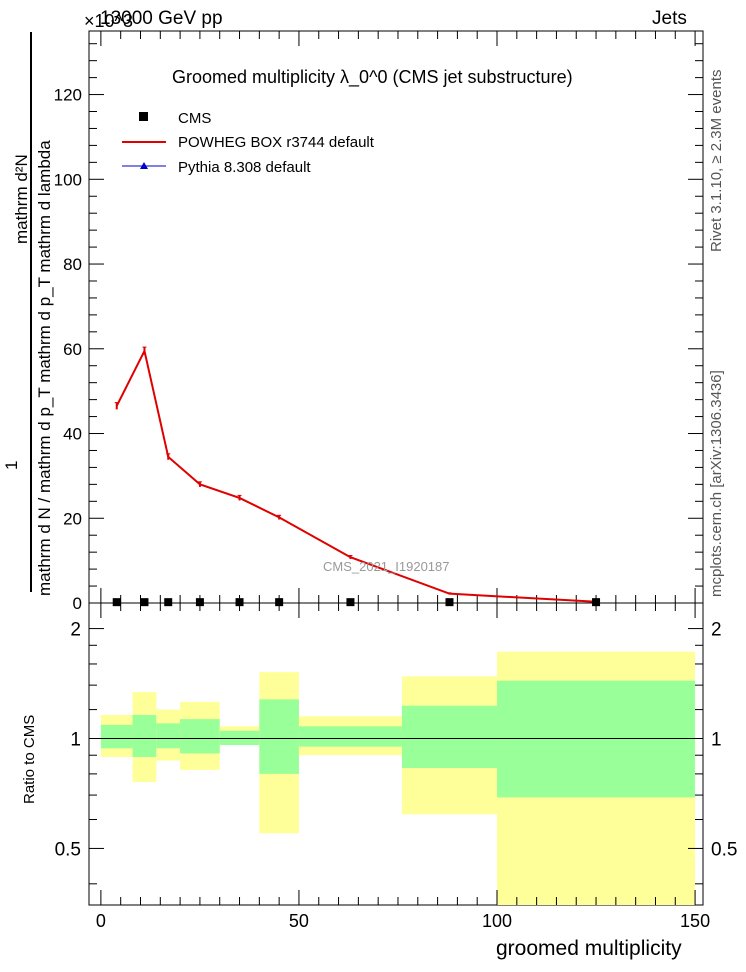 The image size is (746, 972). Describe the element at coordinates (716, 630) in the screenshot. I see `ratio-y-tick-label-right: 2` at that location.